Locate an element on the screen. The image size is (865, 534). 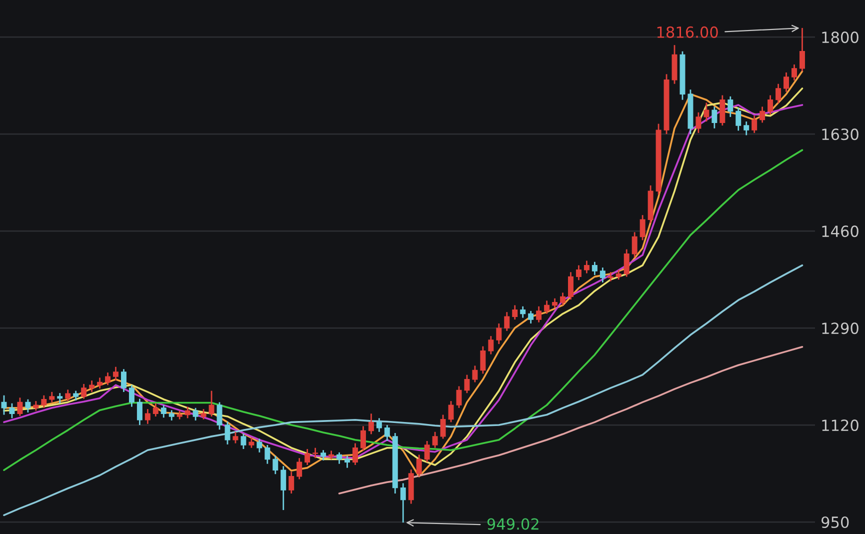
y-tick-label: 1460 is located at coordinates (840, 232).